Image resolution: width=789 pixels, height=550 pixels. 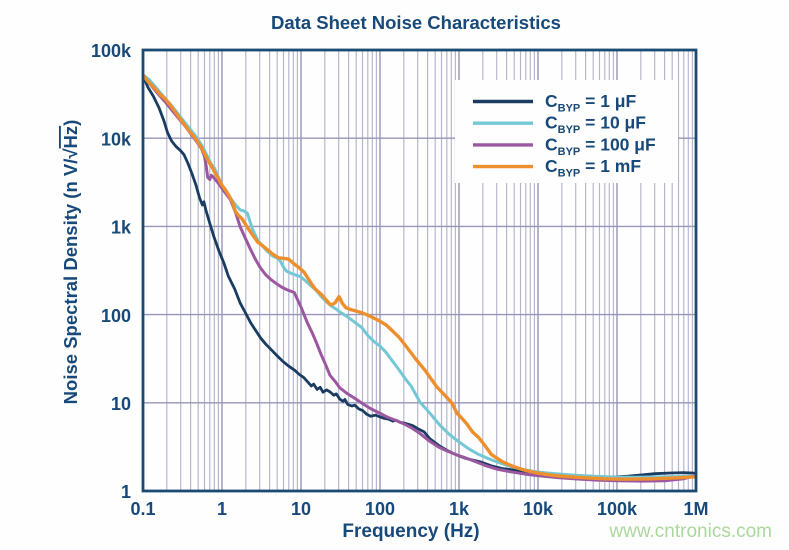 I want to click on svg-text: Frequency (Hz), so click(x=410, y=531).